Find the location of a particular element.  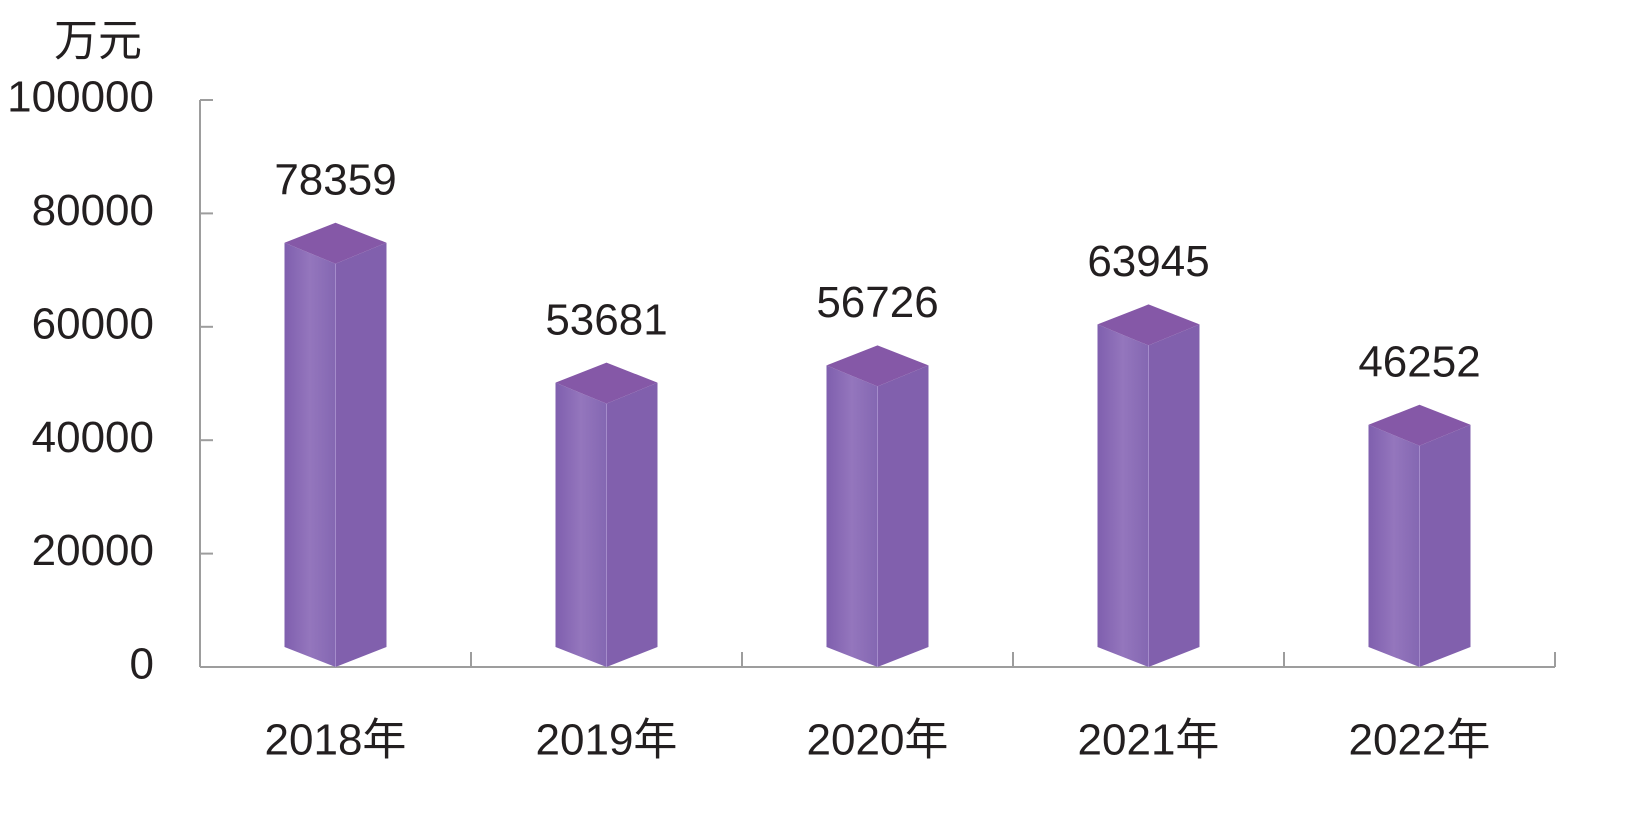

y-tick-label: 80000 is located at coordinates (93, 210).